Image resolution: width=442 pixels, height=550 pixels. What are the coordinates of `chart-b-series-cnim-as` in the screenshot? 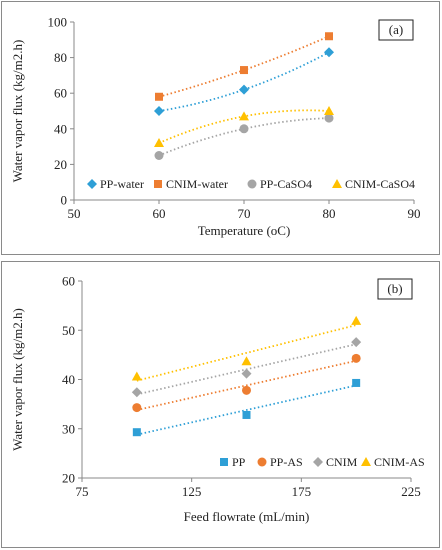 It's located at (246, 348).